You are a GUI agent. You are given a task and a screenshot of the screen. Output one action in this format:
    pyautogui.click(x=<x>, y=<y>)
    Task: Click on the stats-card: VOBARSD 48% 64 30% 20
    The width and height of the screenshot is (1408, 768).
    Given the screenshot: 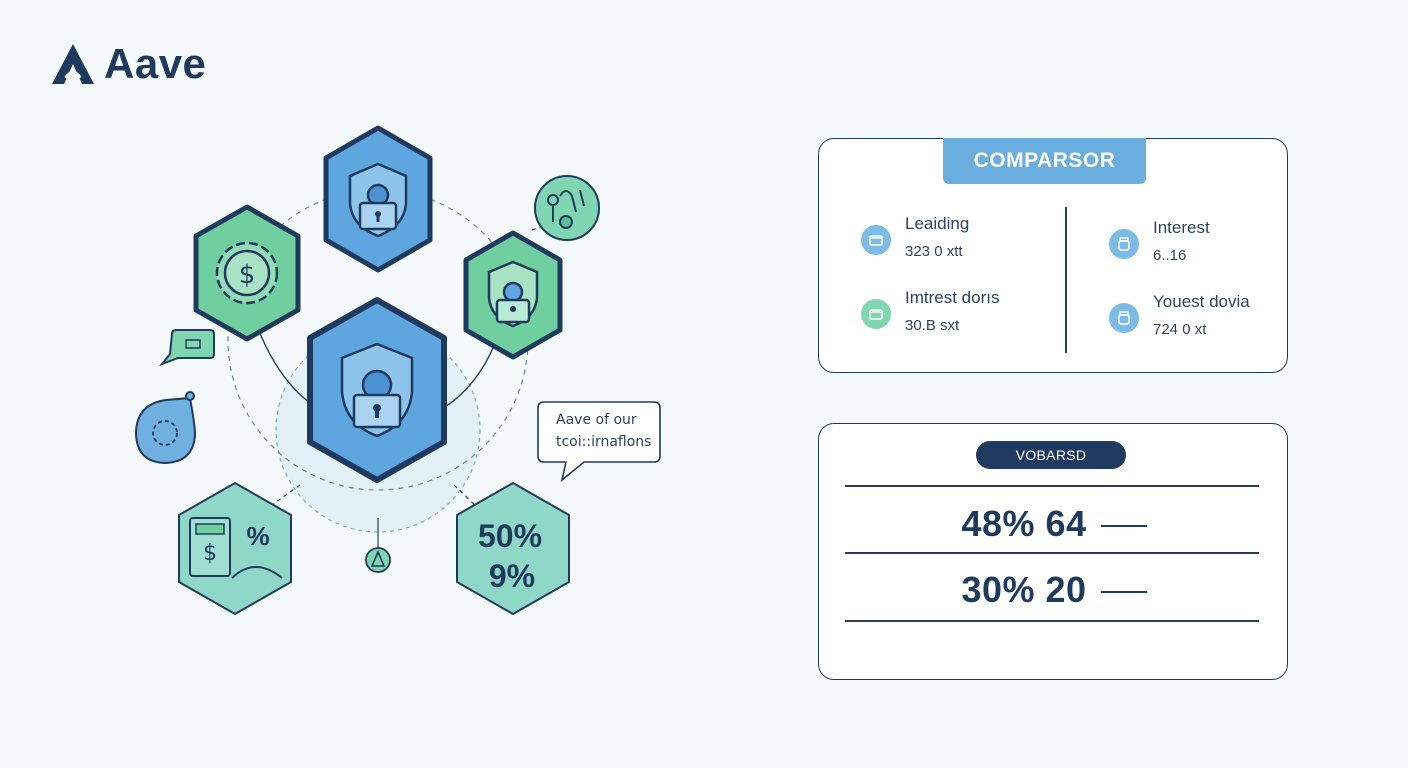 What is the action you would take?
    pyautogui.click(x=1053, y=551)
    